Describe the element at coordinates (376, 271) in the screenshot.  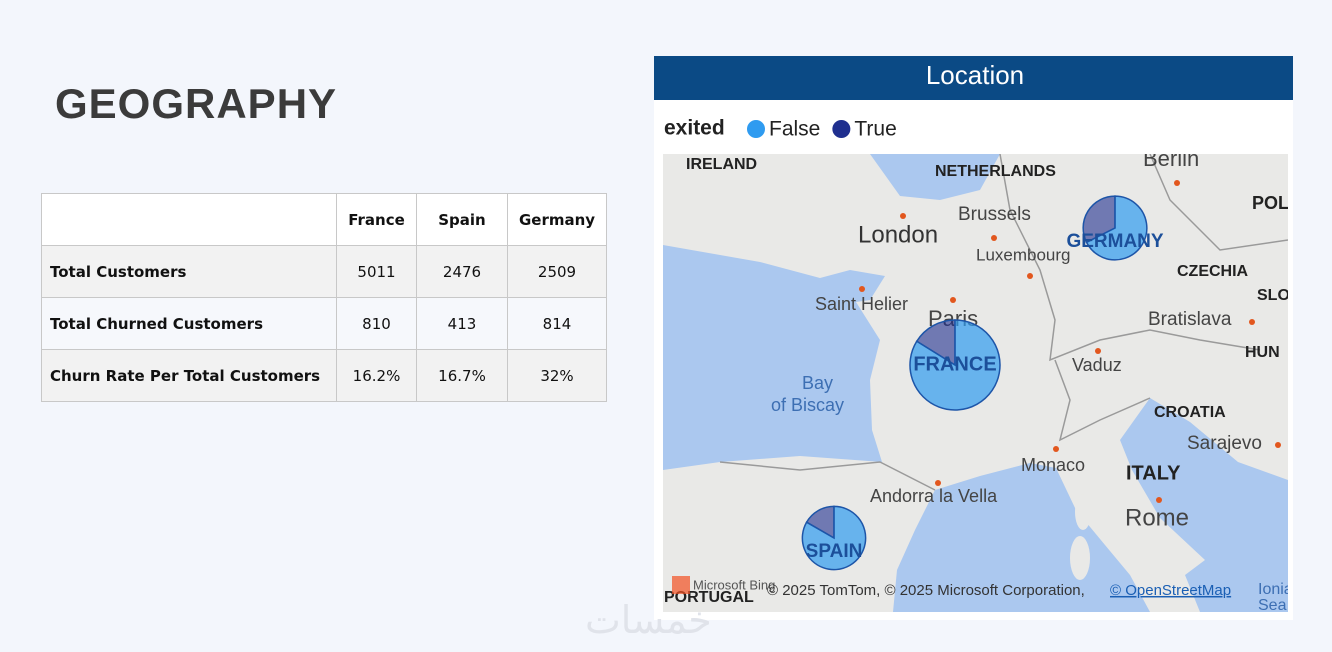
I see `cell: 5011` at that location.